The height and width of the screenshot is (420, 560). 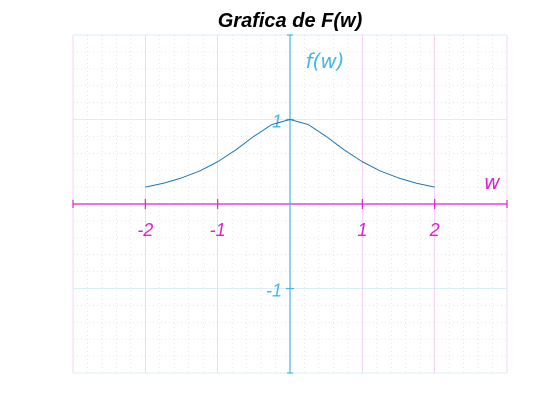 What do you see at coordinates (290, 21) in the screenshot?
I see `chart-title: Grafica de F(w)` at bounding box center [290, 21].